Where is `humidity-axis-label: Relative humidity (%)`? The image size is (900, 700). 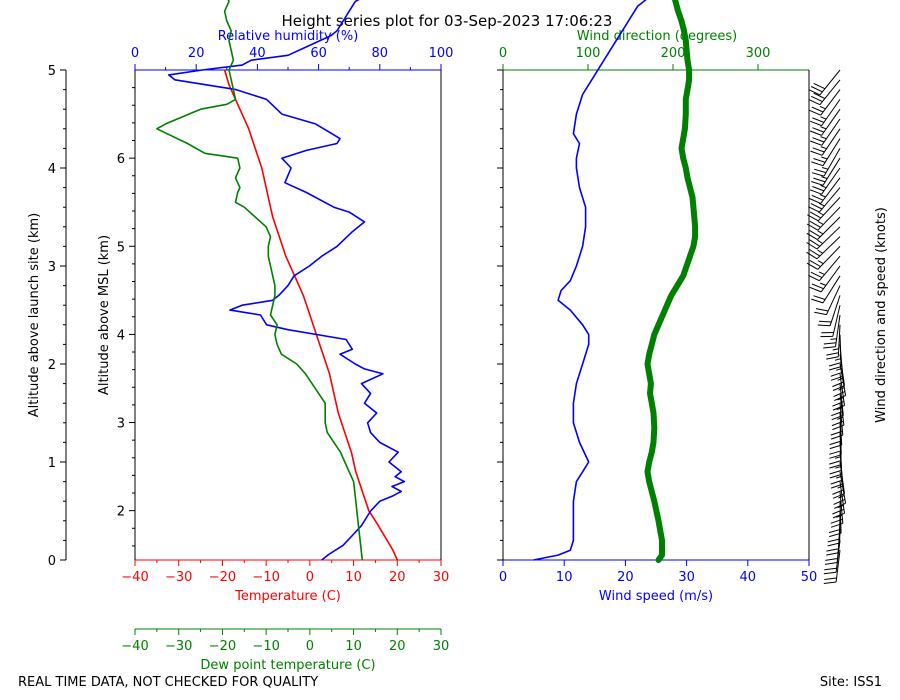
humidity-axis-label: Relative humidity (%) is located at coordinates (288, 36).